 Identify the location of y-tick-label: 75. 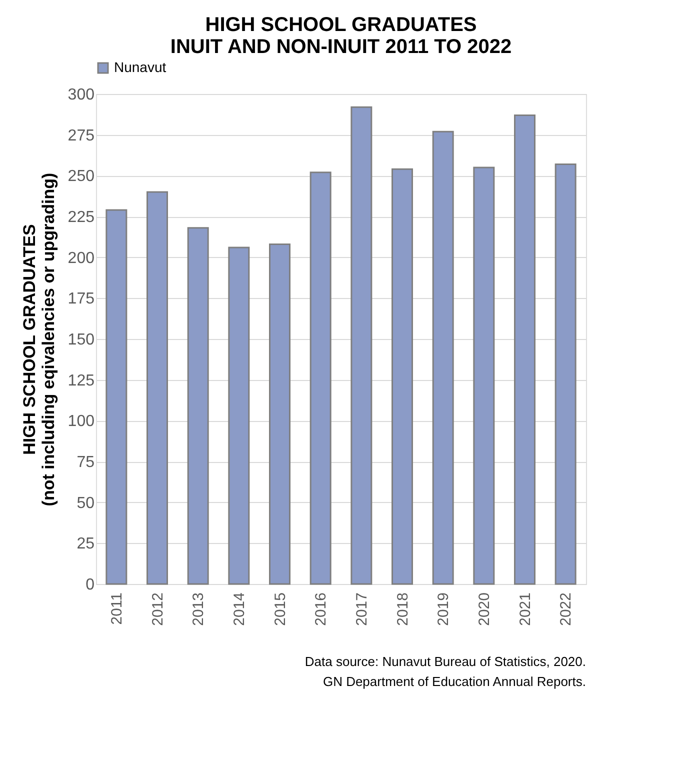
(85, 462).